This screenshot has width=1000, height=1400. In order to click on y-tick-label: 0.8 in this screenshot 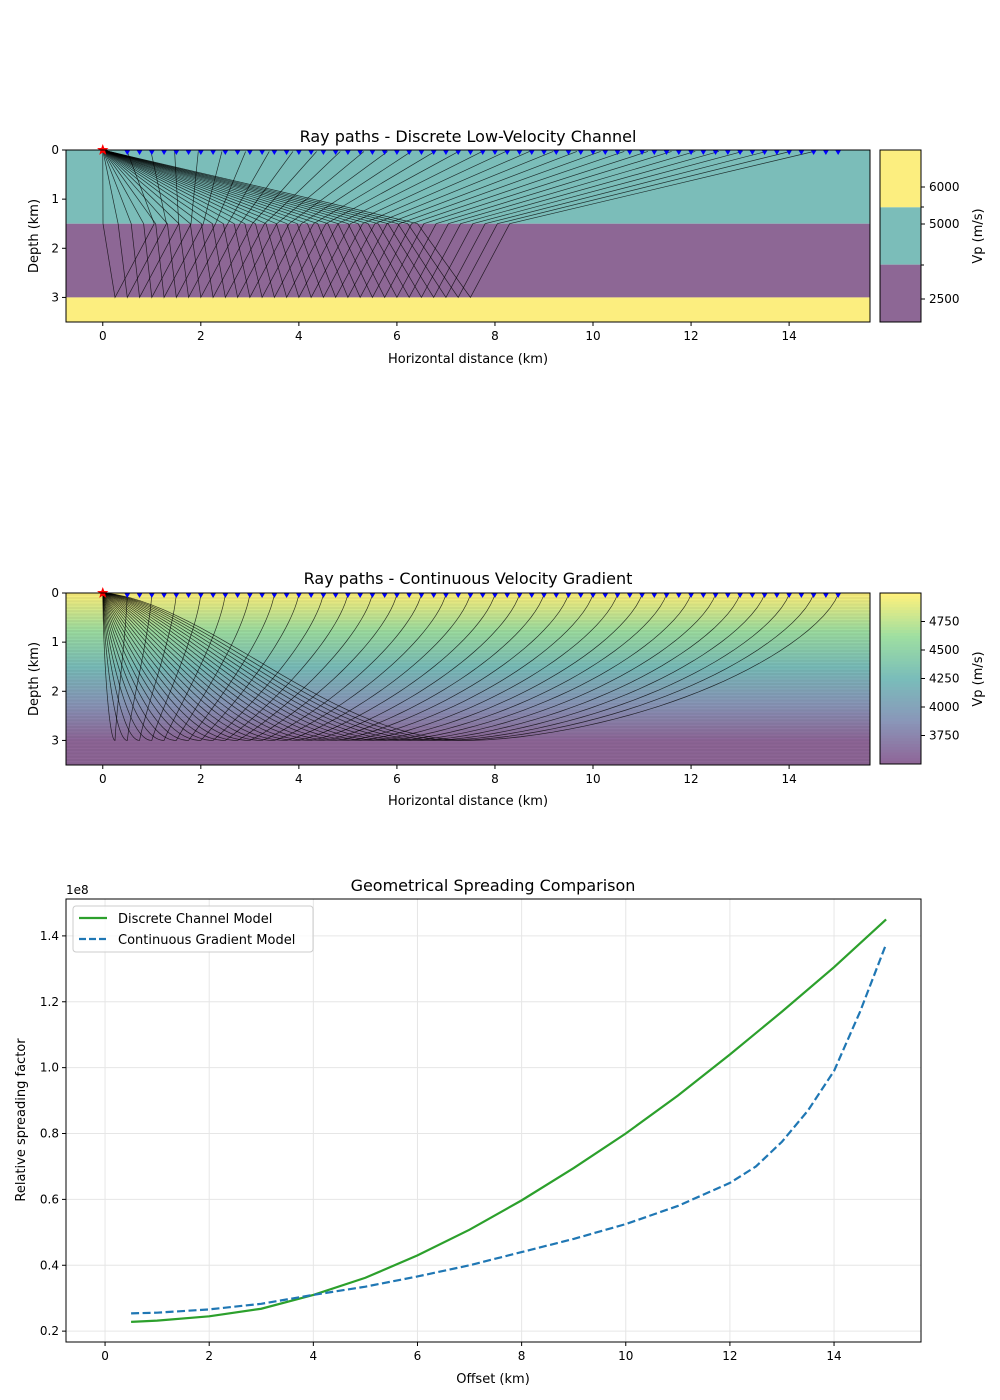, I will do `click(49, 1134)`.